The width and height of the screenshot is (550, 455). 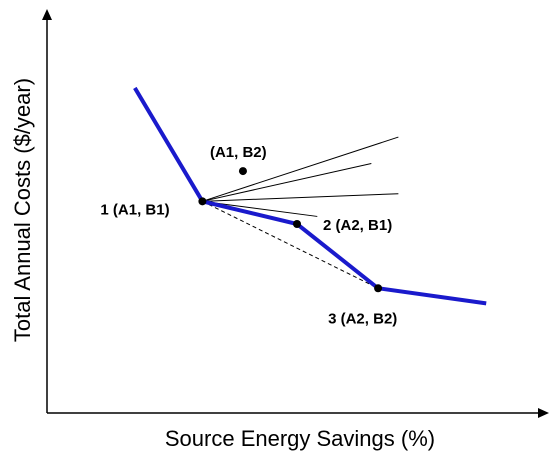 I want to click on x-axis-label: Source Energy Savings (%), so click(x=300, y=438).